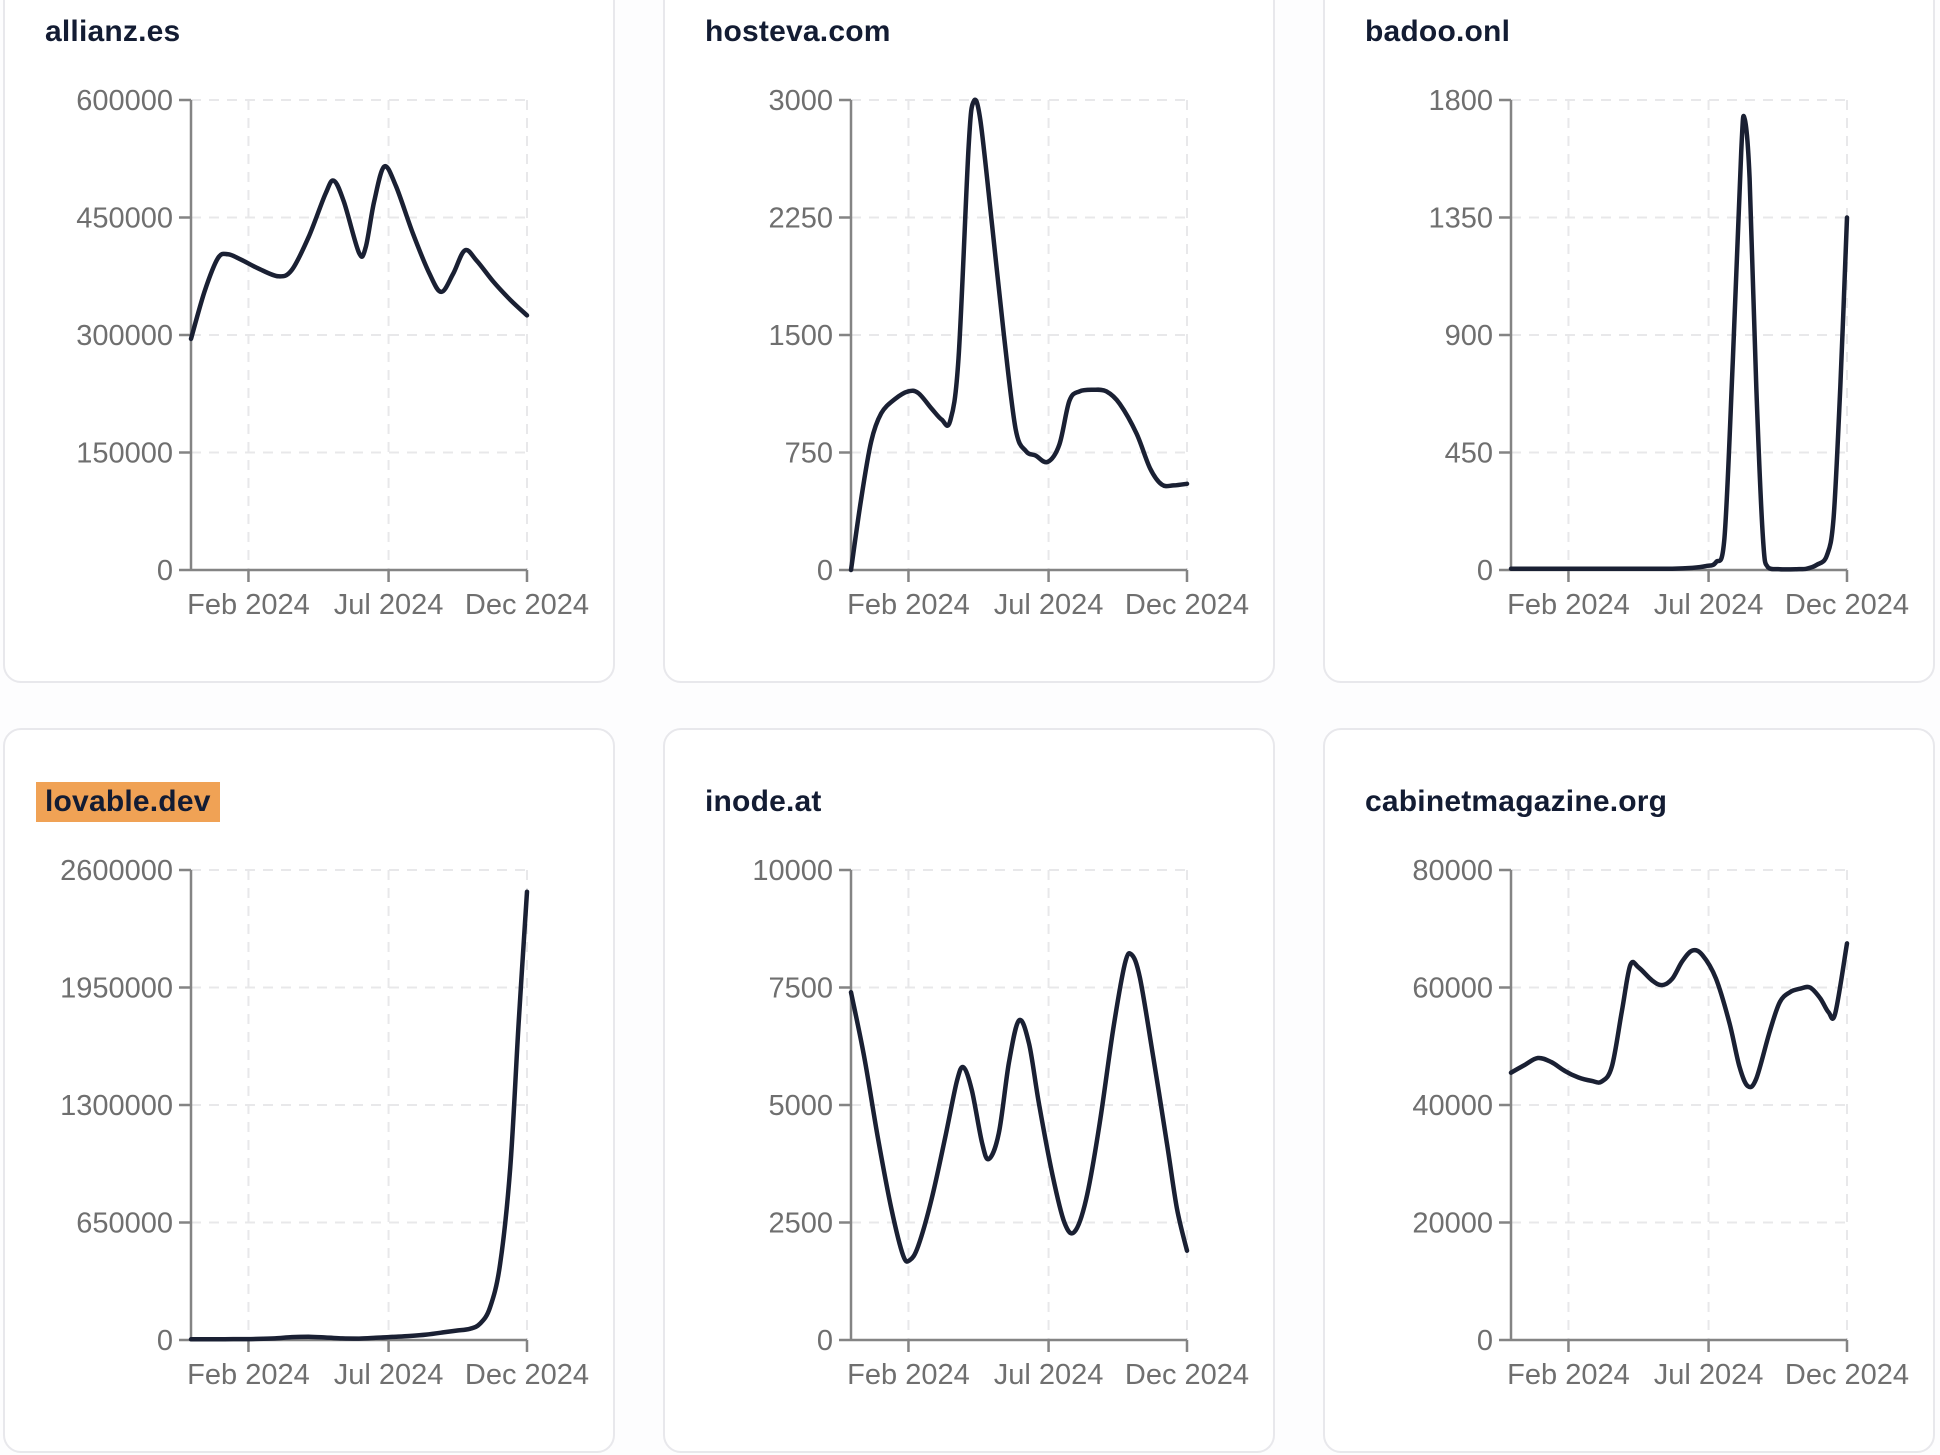  Describe the element at coordinates (1469, 454) in the screenshot. I see `y-tick-label: 450` at that location.